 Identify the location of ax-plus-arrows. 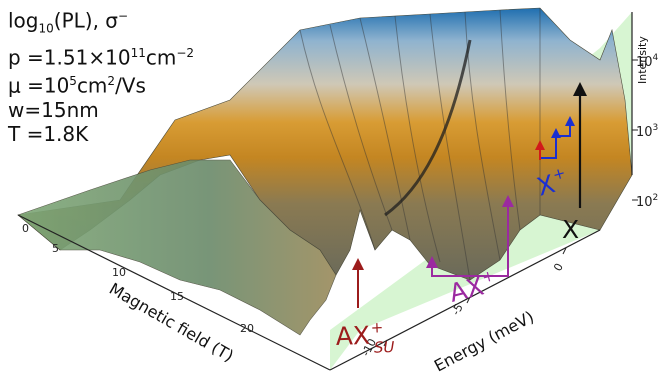
(470, 236).